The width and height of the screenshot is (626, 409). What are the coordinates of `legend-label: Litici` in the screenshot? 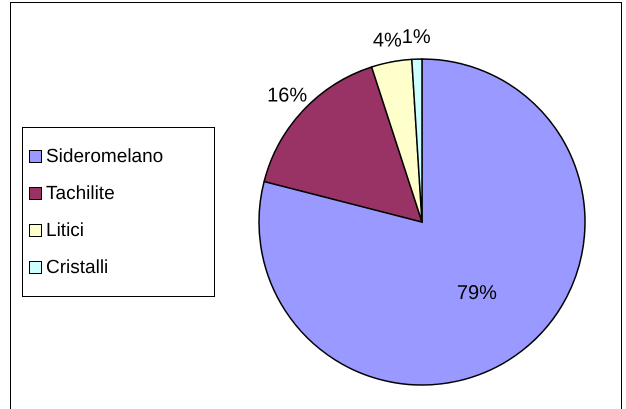 It's located at (65, 231).